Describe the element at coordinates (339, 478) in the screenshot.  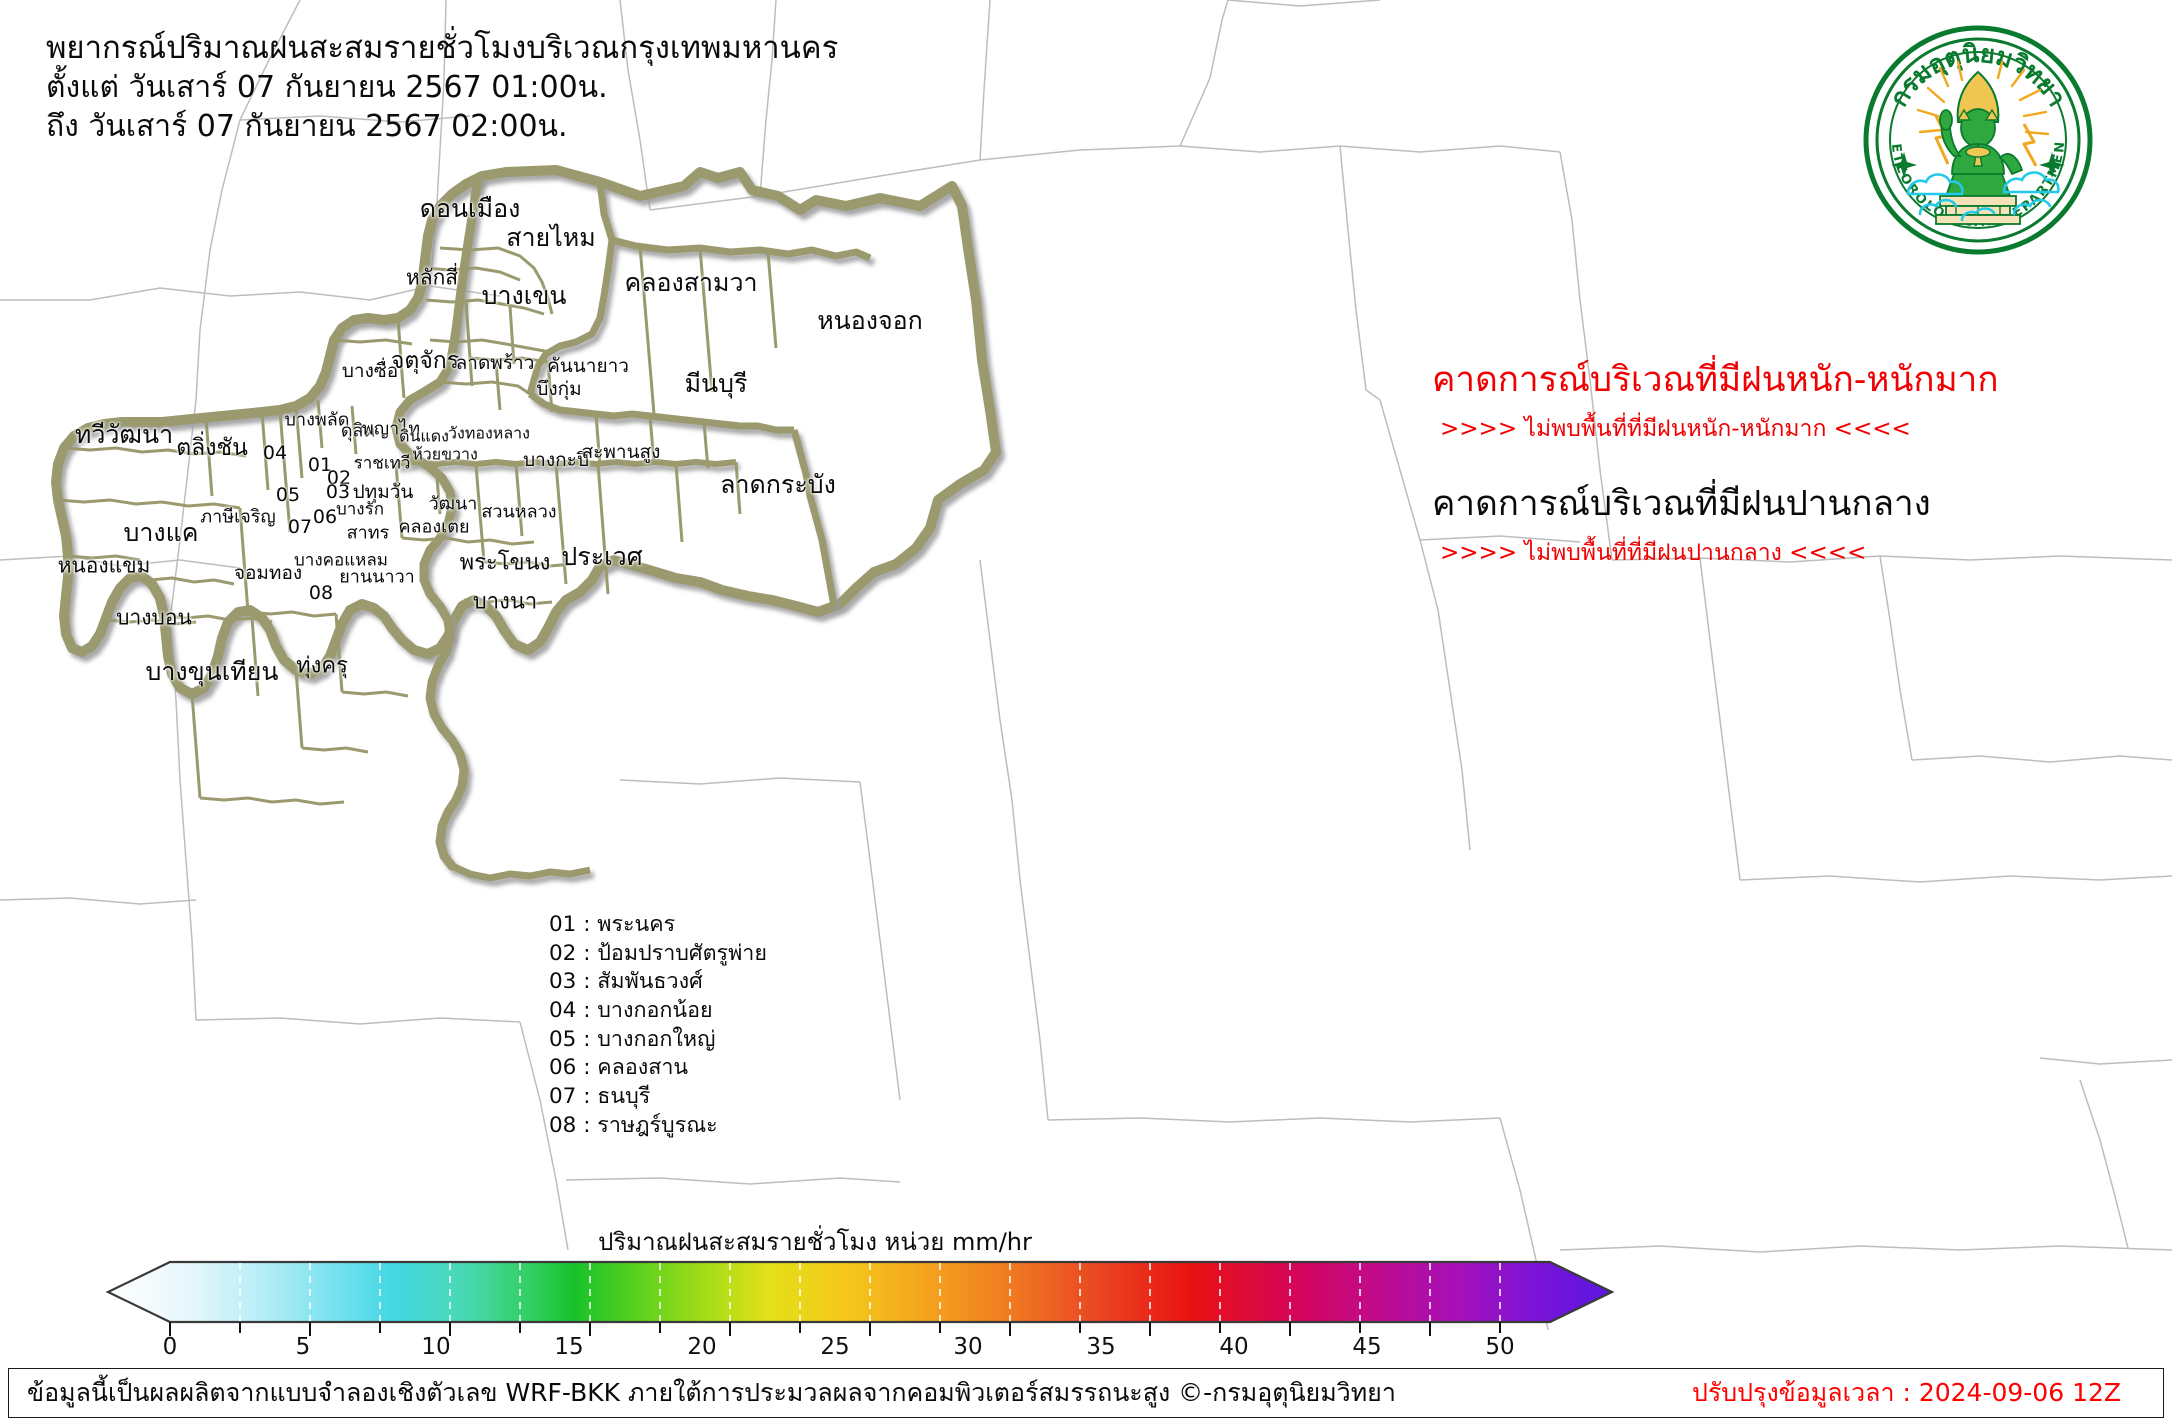
I see `district-code-marker: 02` at that location.